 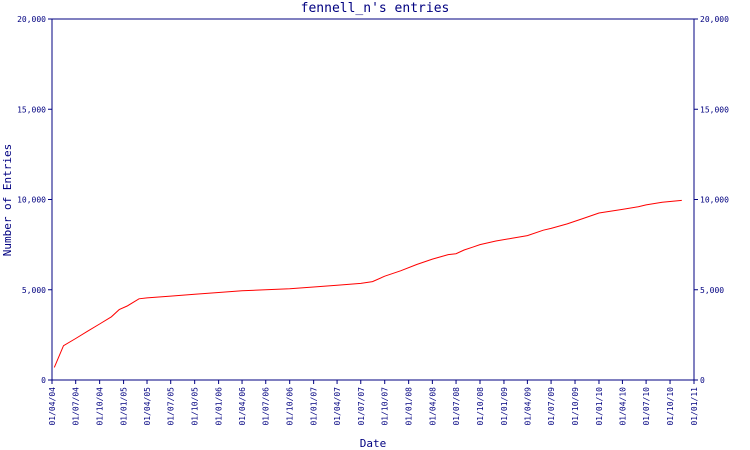 What do you see at coordinates (456, 406) in the screenshot?
I see `x-tick-label: 01/07/08` at bounding box center [456, 406].